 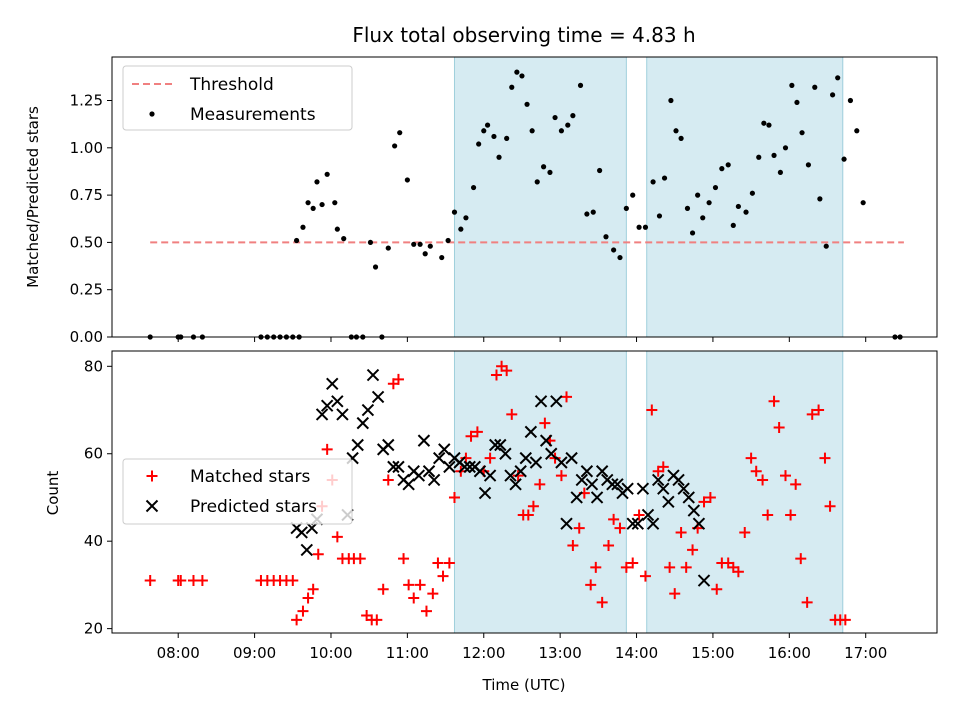 I want to click on legend-matched-label: Matched stars, so click(x=250, y=477).